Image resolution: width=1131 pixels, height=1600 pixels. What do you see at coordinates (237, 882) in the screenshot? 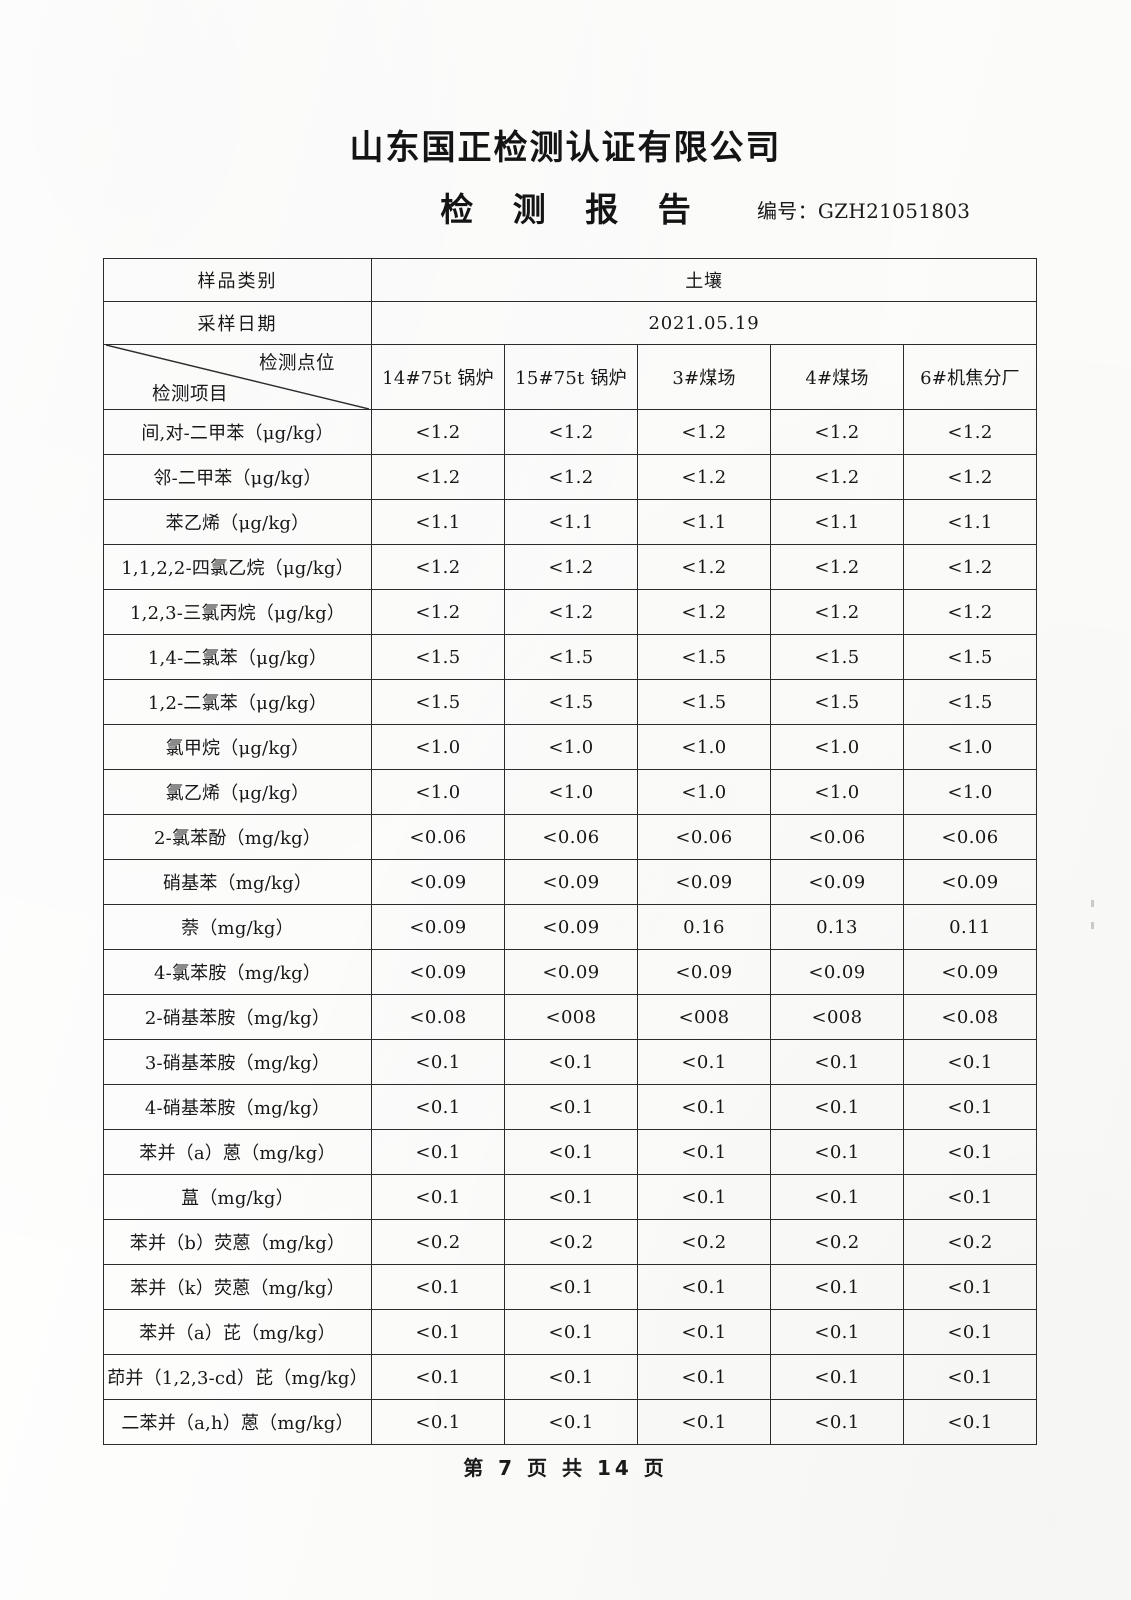
I see `detection-item-name: 硝基苯（mg/kg）` at bounding box center [237, 882].